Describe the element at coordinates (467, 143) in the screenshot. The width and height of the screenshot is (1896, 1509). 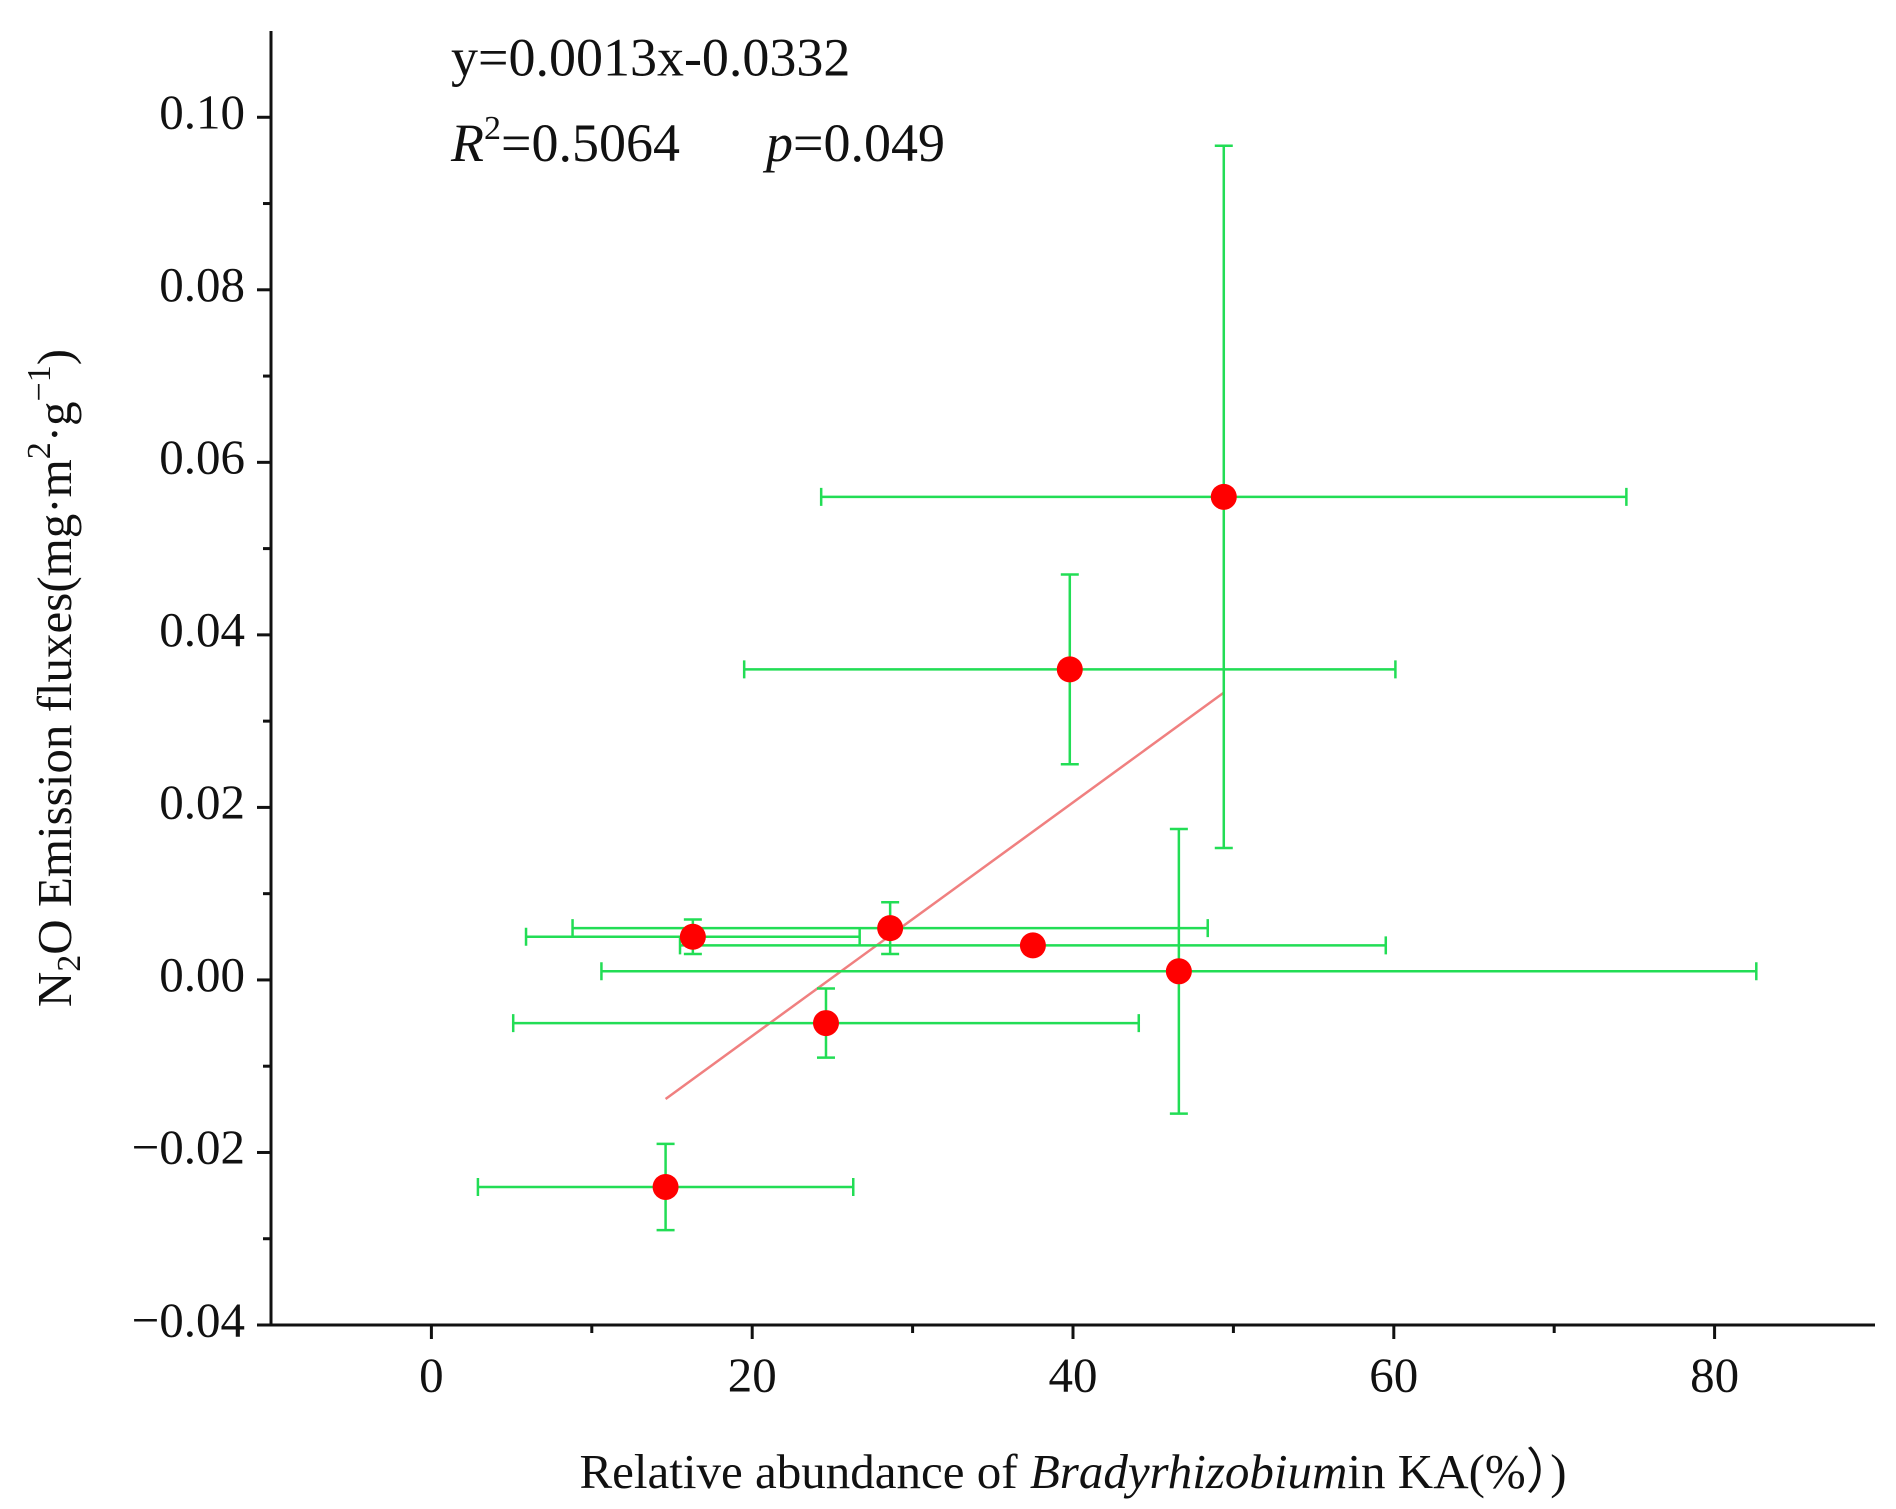
I see `r2-r: R` at that location.